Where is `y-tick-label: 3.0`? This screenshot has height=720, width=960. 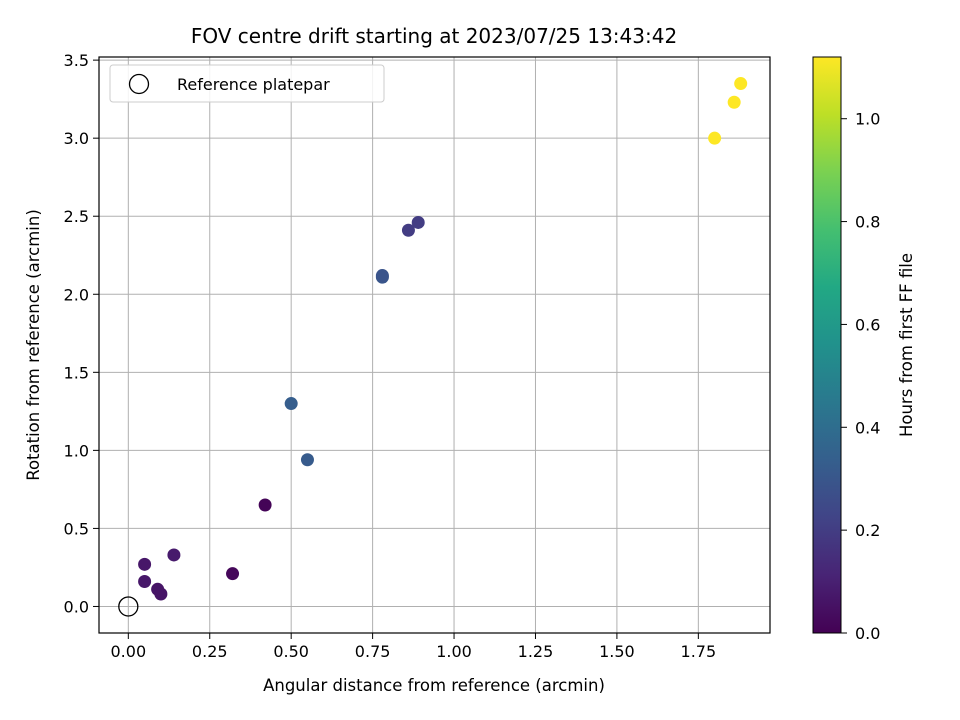 y-tick-label: 3.0 is located at coordinates (76, 138).